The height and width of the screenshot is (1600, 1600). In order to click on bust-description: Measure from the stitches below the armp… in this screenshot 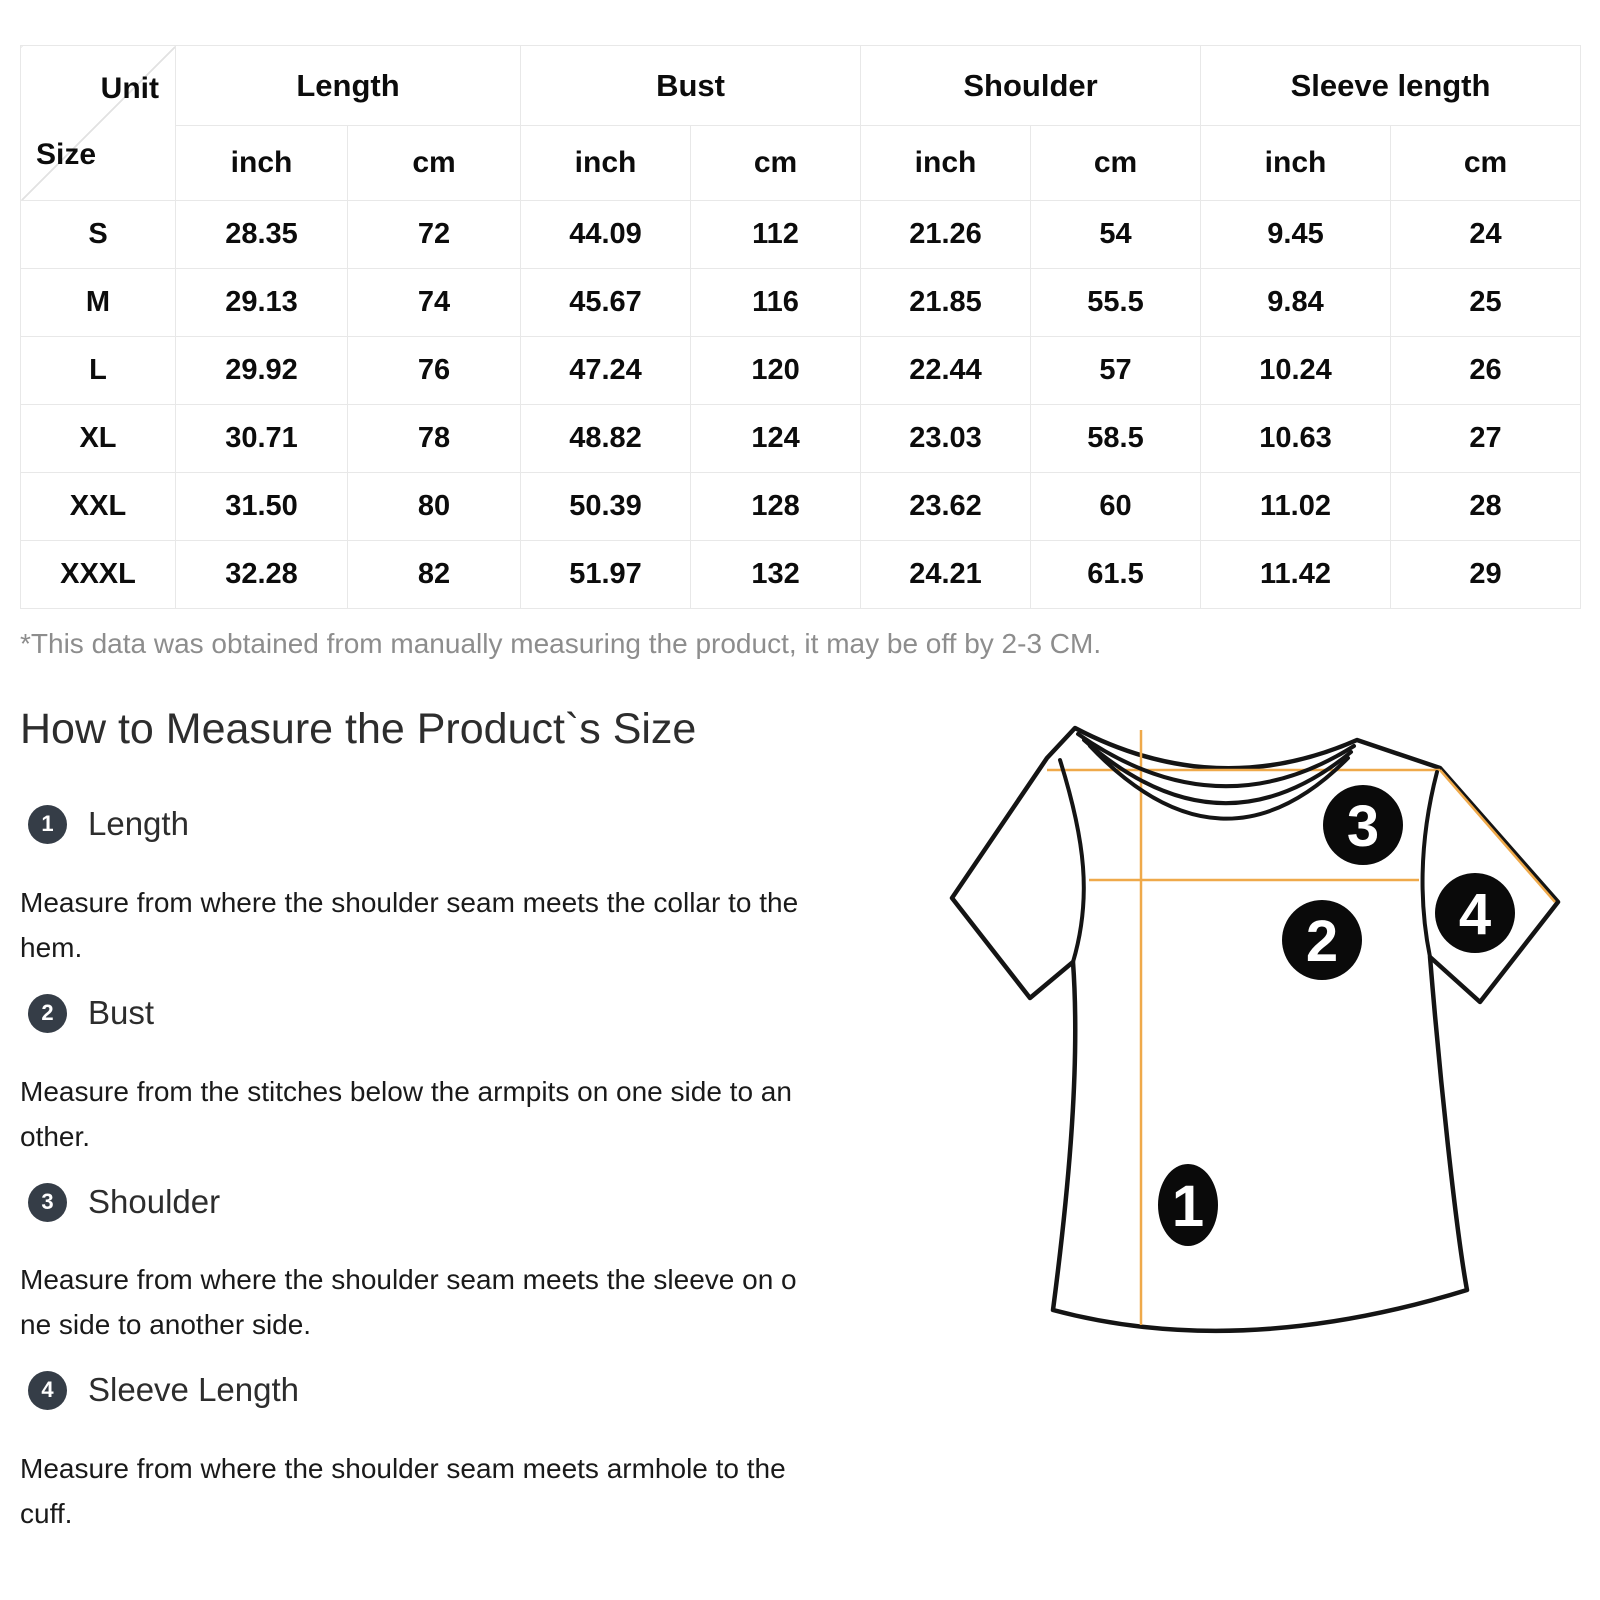, I will do `click(460, 1114)`.